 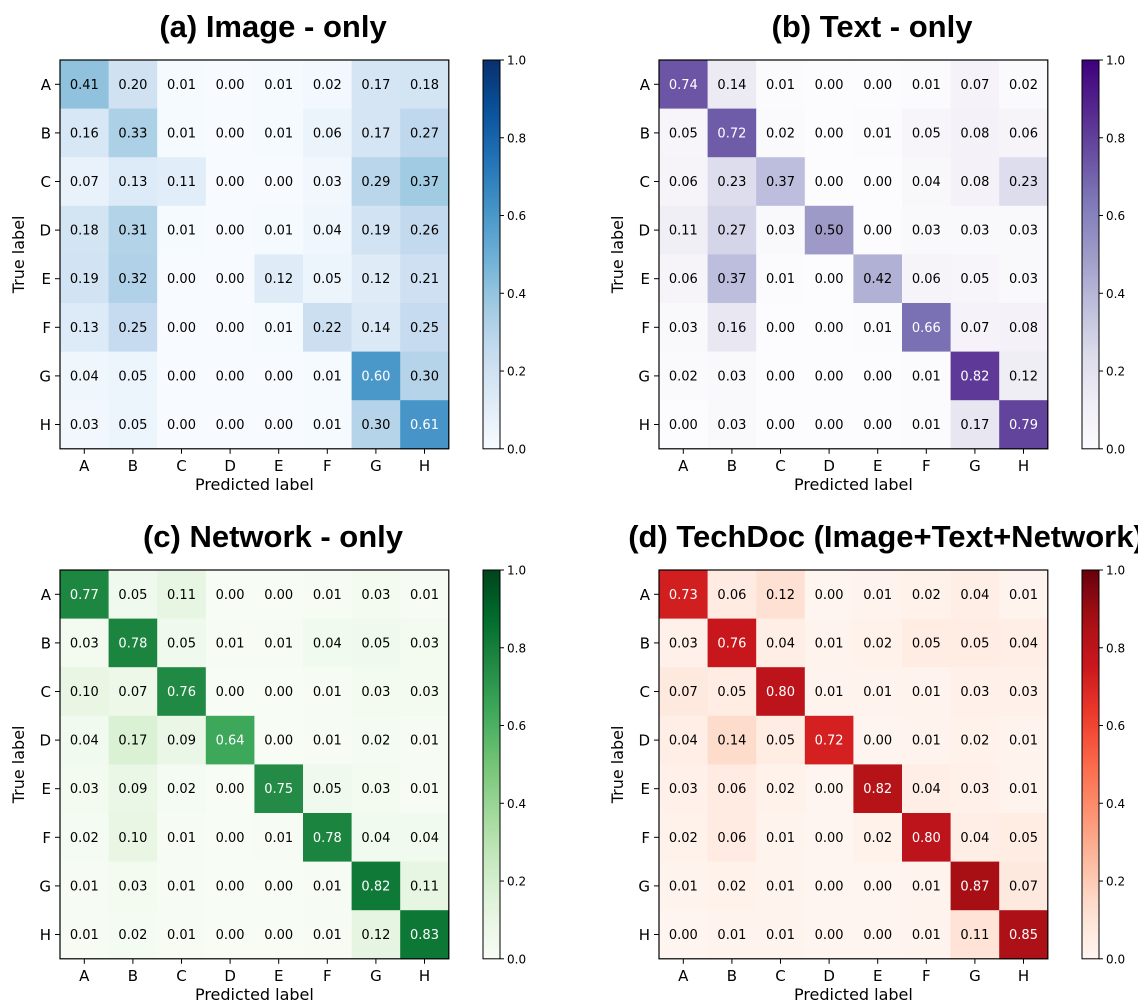 What do you see at coordinates (645, 85) in the screenshot?
I see `y-tick-label: A` at bounding box center [645, 85].